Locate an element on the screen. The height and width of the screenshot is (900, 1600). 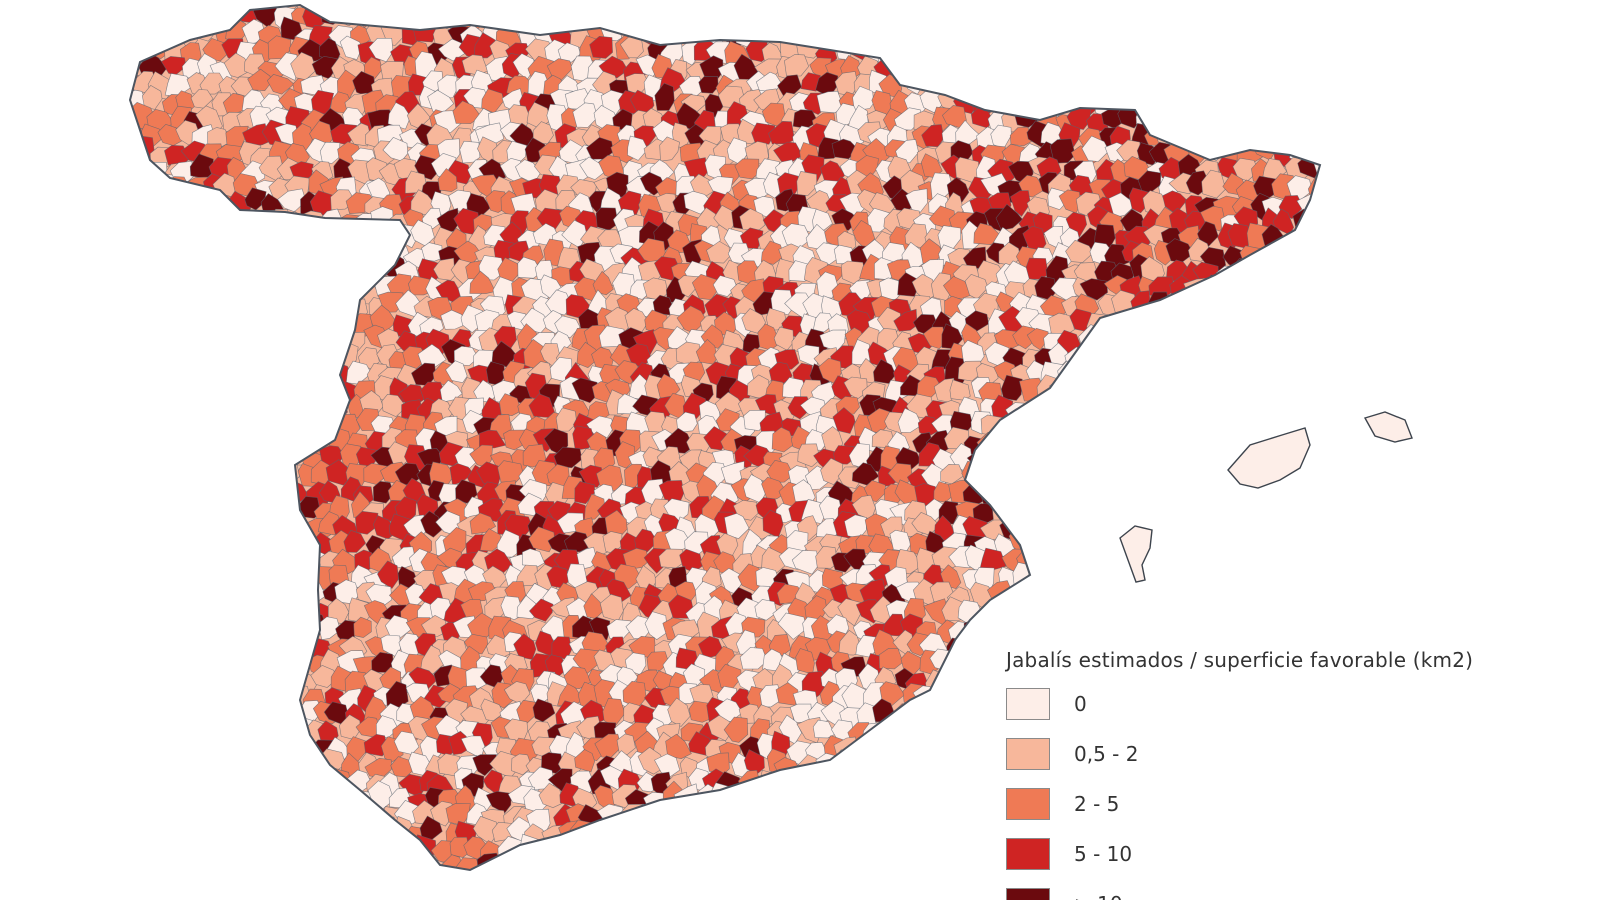
legend-items: 0 0,5 - 2 2 - 5 5 - 10 > 10 is located at coordinates (1266, 793).